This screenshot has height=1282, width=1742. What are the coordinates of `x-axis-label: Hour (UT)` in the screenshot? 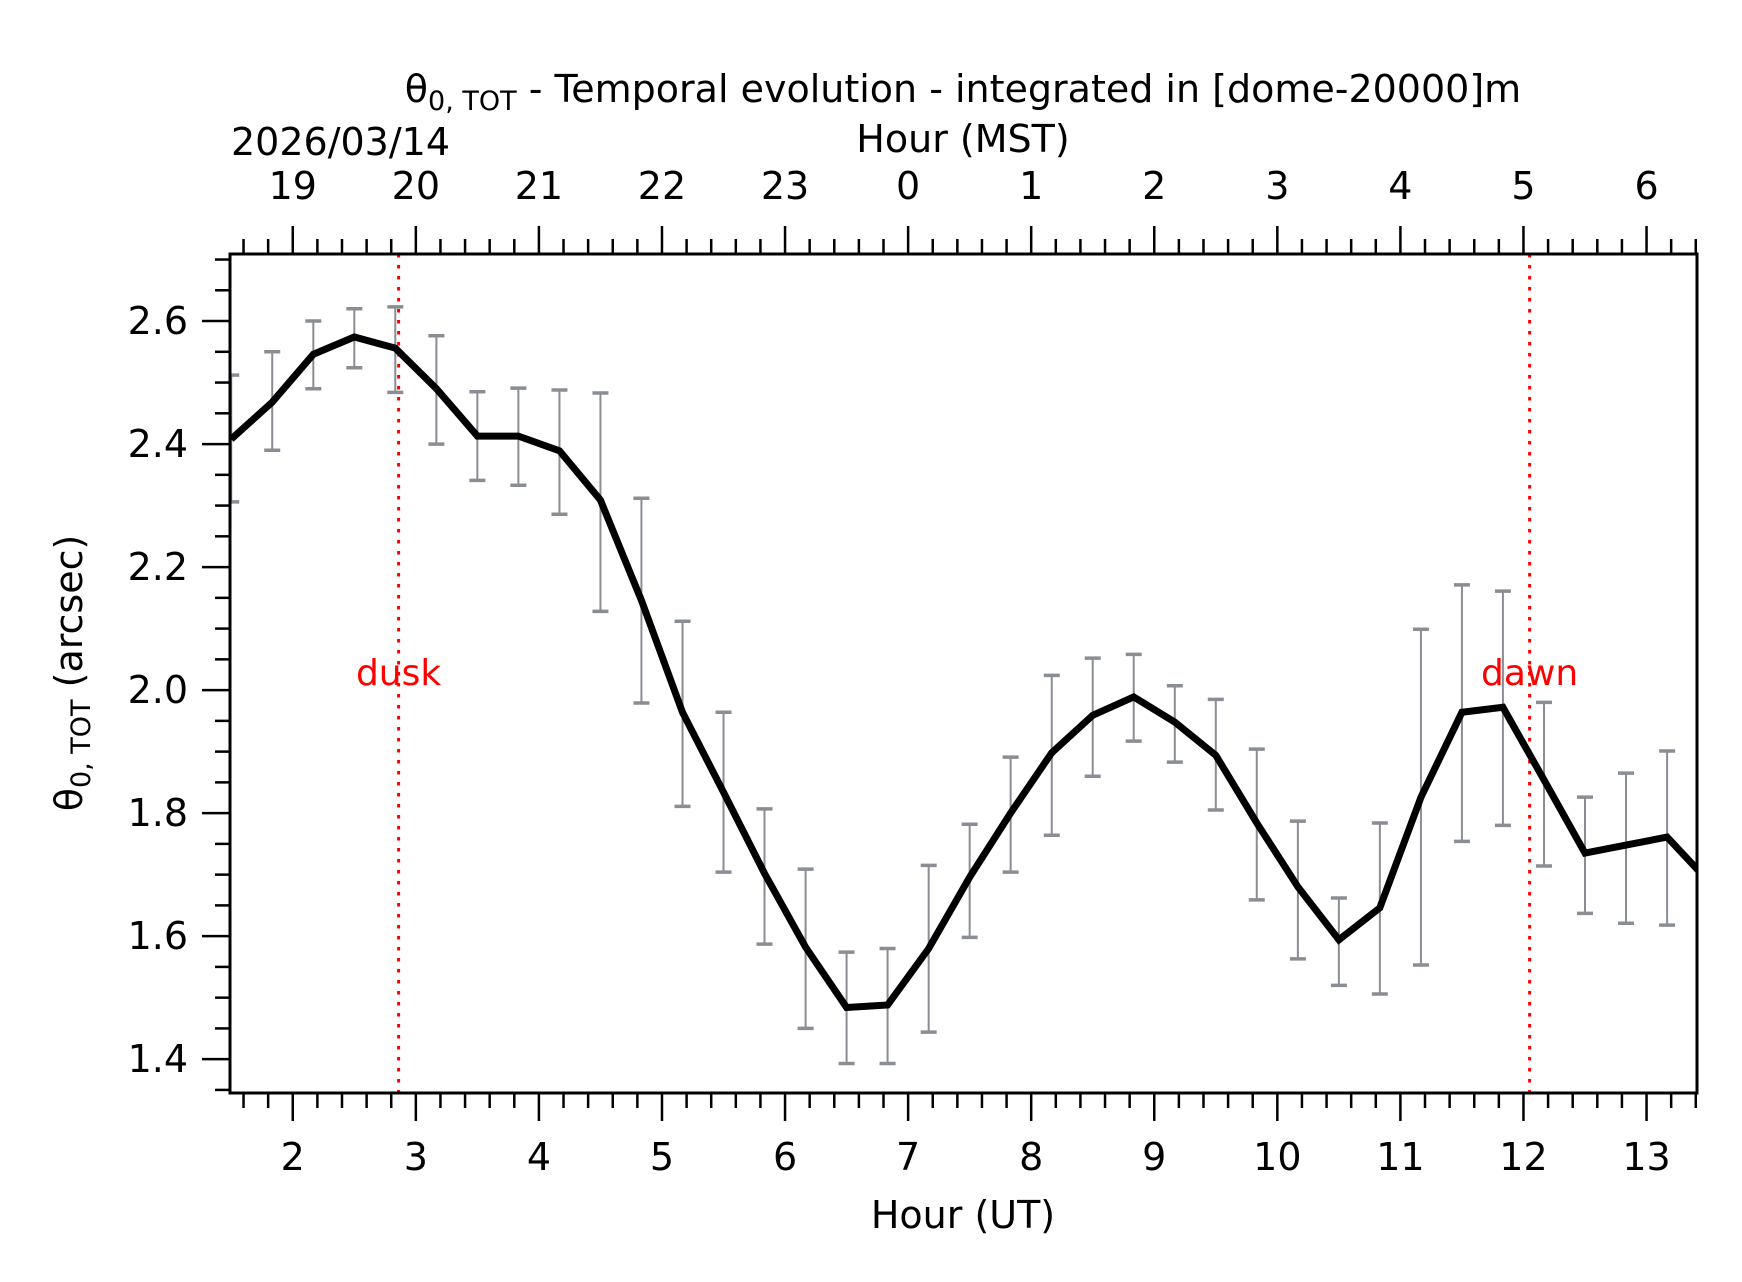 It's located at (963, 1215).